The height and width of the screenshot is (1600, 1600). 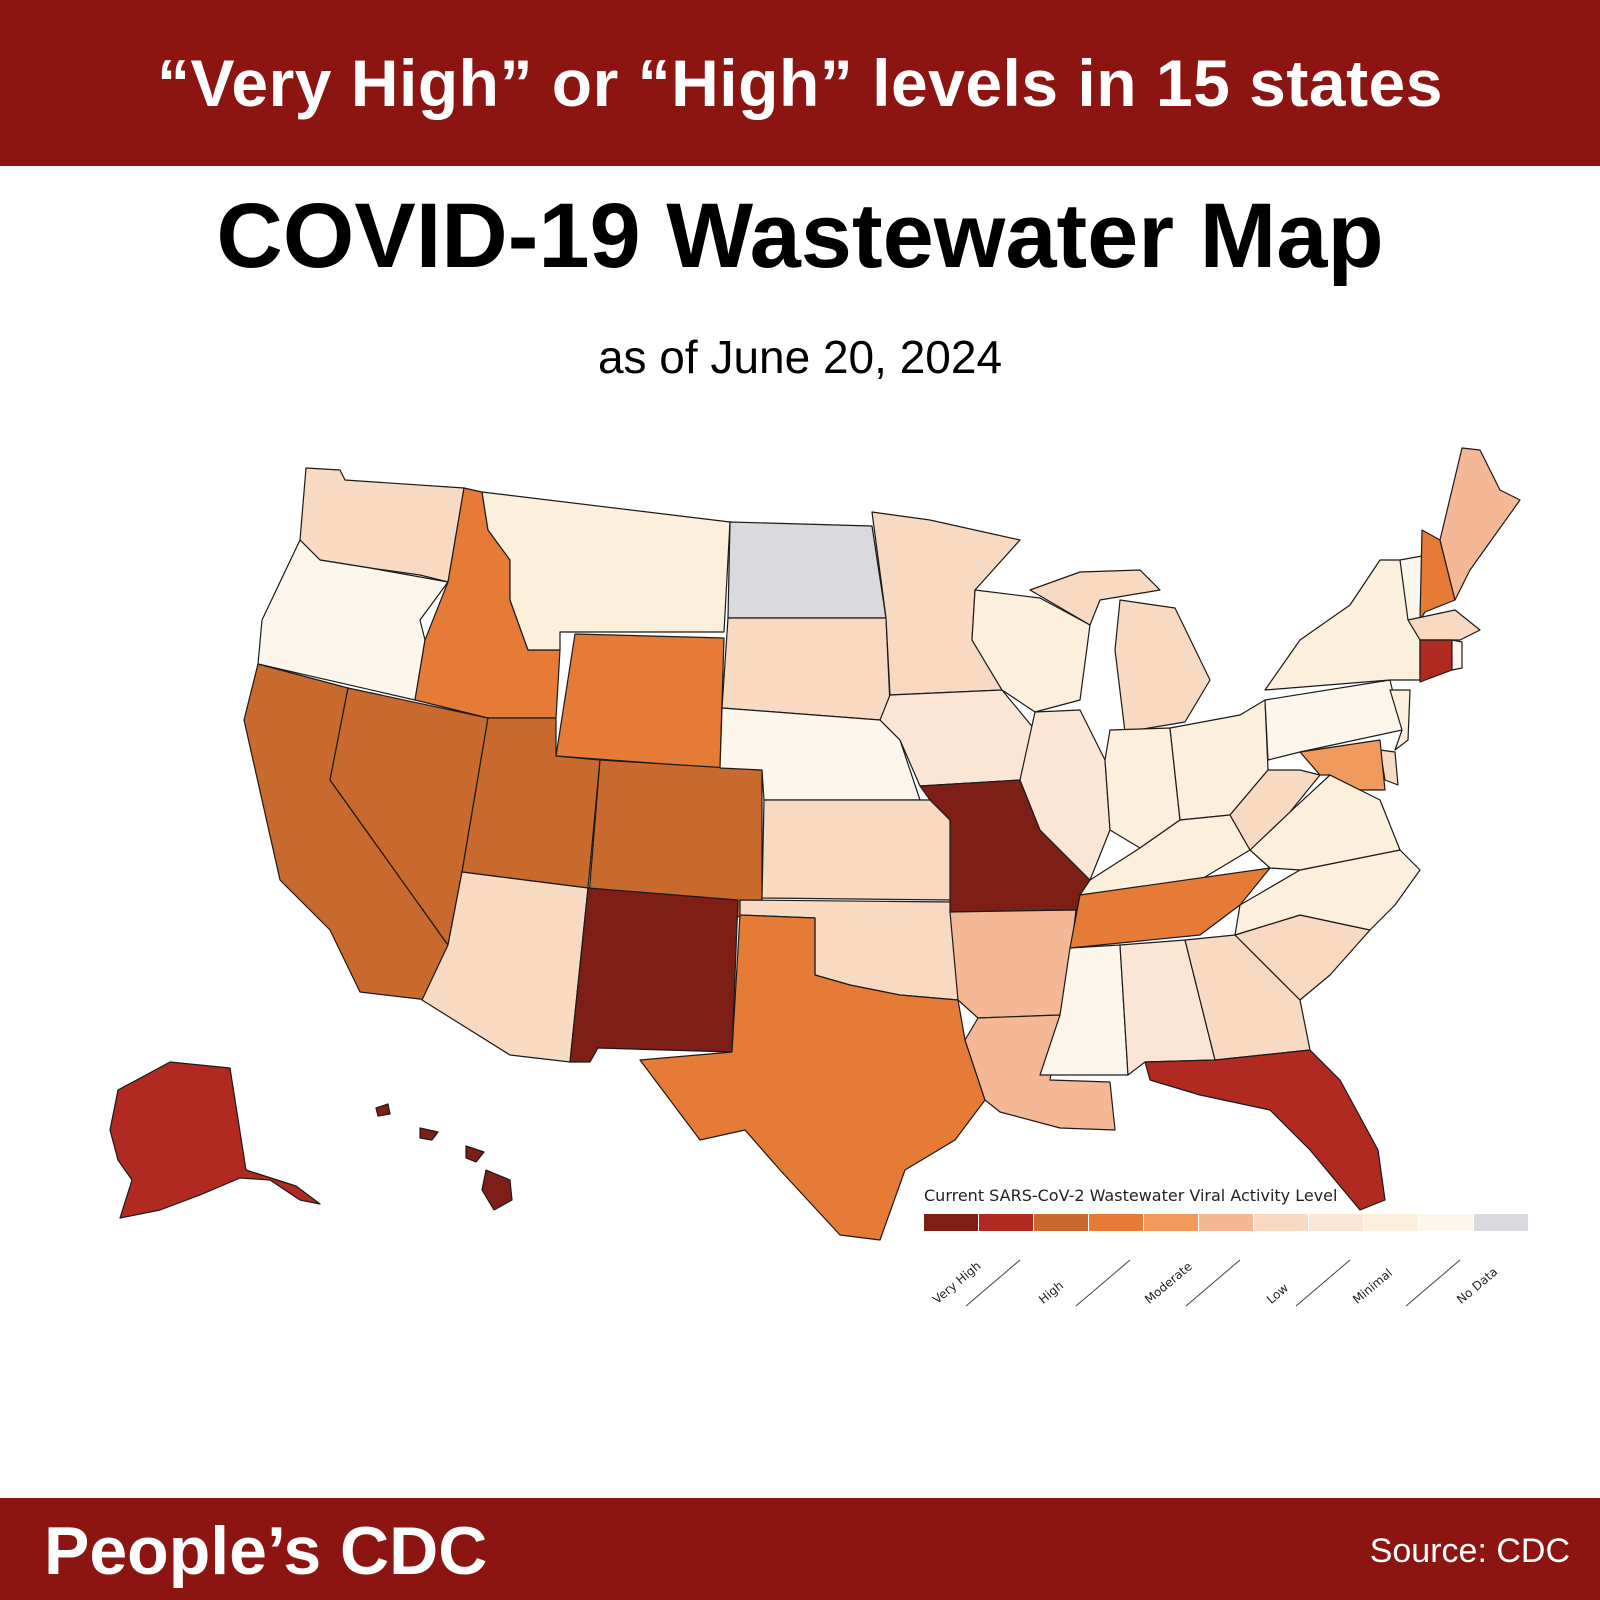 I want to click on state-me, so click(x=1480, y=524).